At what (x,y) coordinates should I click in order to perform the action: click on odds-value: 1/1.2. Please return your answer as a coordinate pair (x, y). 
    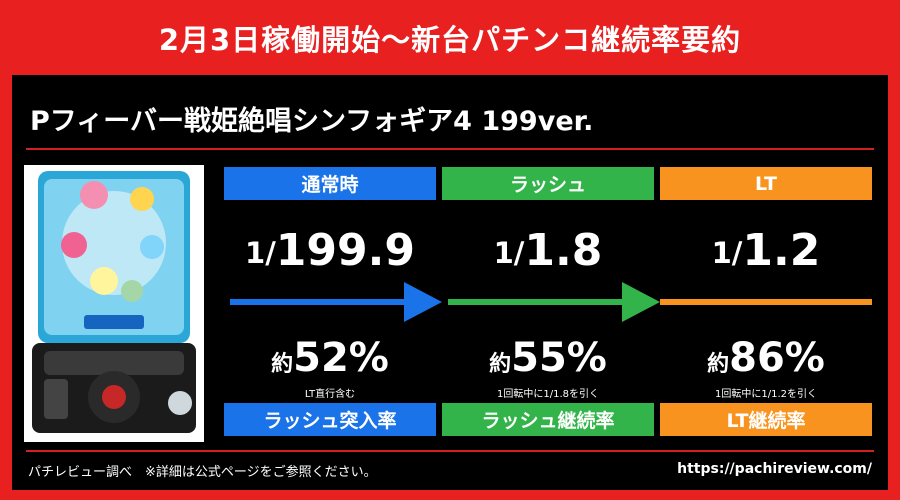
    Looking at the image, I should click on (766, 250).